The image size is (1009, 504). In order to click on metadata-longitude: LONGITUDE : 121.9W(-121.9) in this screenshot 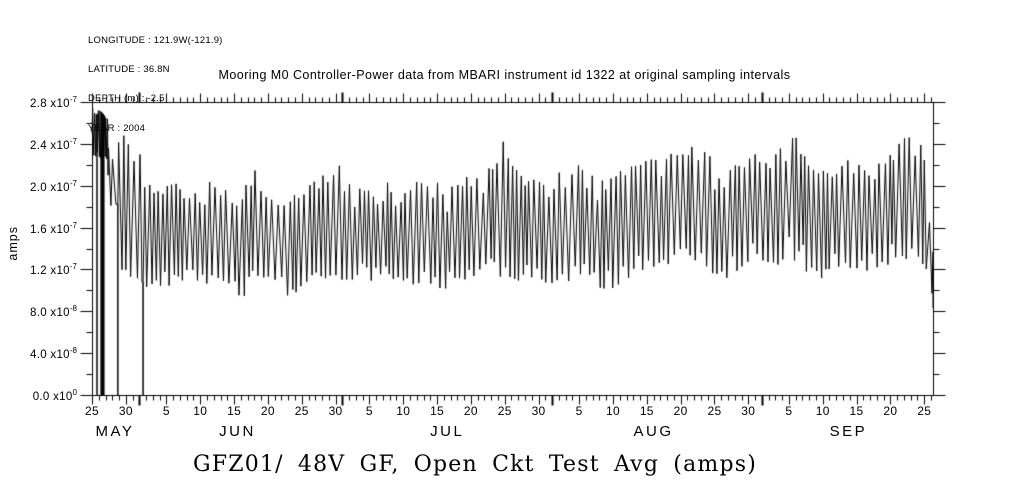, I will do `click(155, 40)`.